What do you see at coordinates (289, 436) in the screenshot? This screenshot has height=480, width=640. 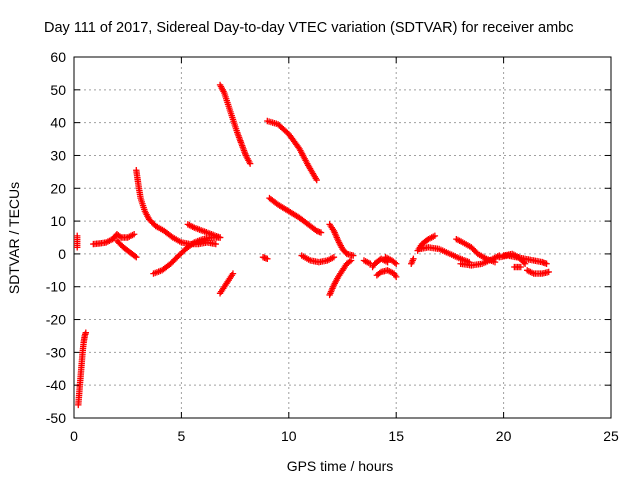 I see `x-tick-label: 10` at bounding box center [289, 436].